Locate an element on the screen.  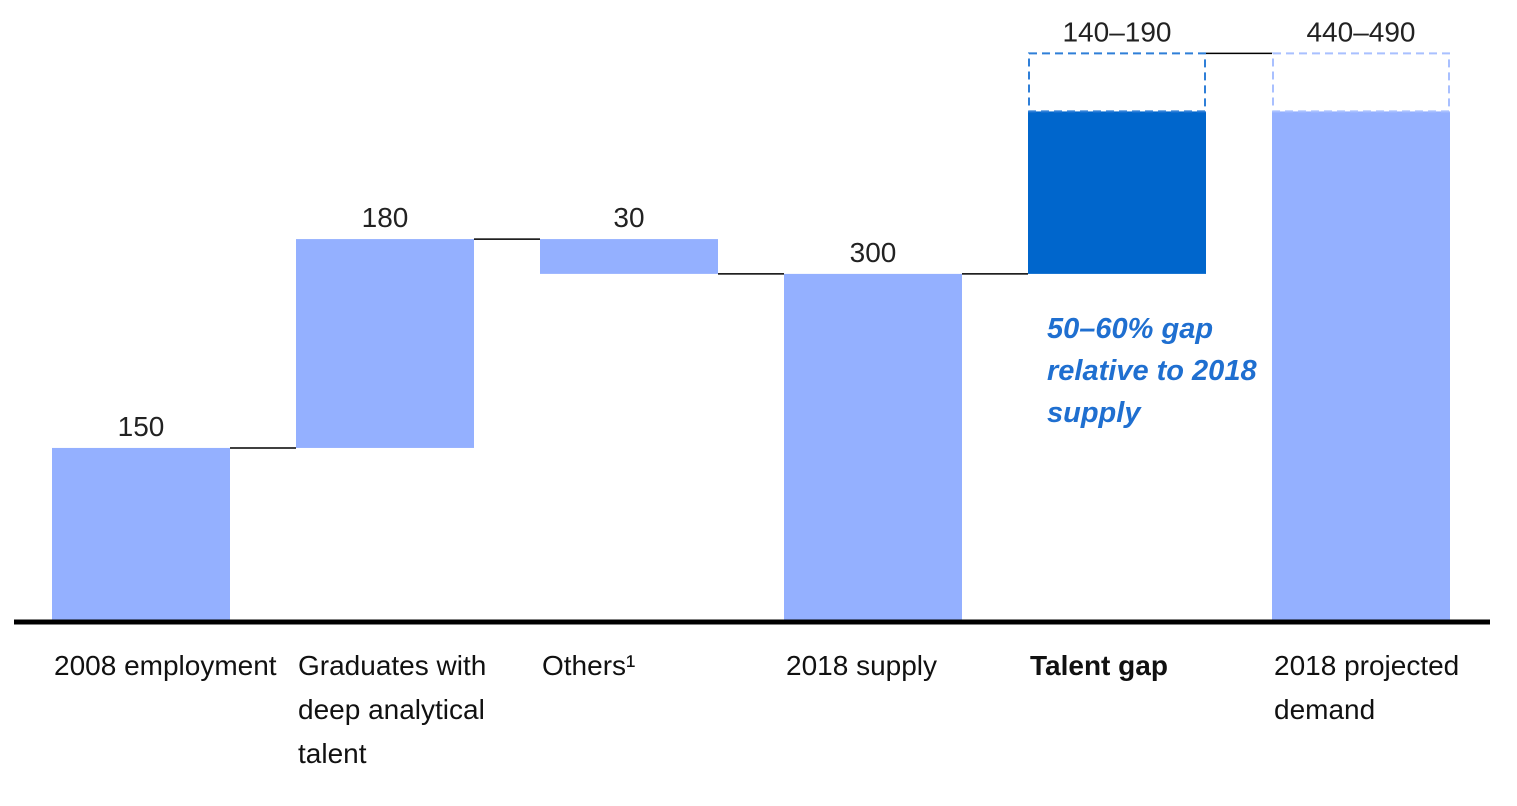
category-label: Graduates with deep analytical talent is located at coordinates (392, 709).